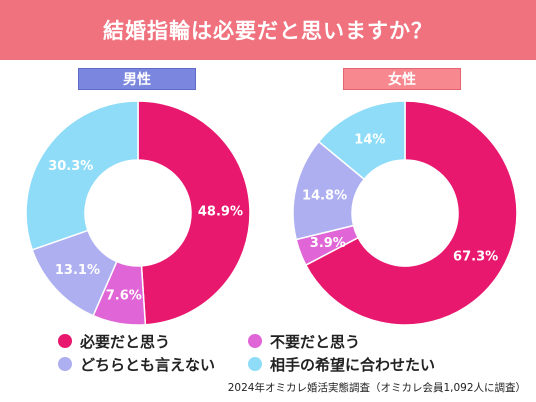 The image size is (536, 402). I want to click on legend-item-necessary: 必要だと思う, so click(114, 341).